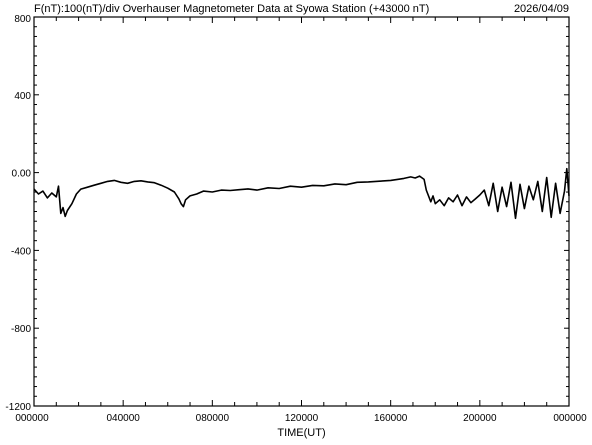  What do you see at coordinates (22, 96) in the screenshot?
I see `y-tick-label: 400` at bounding box center [22, 96].